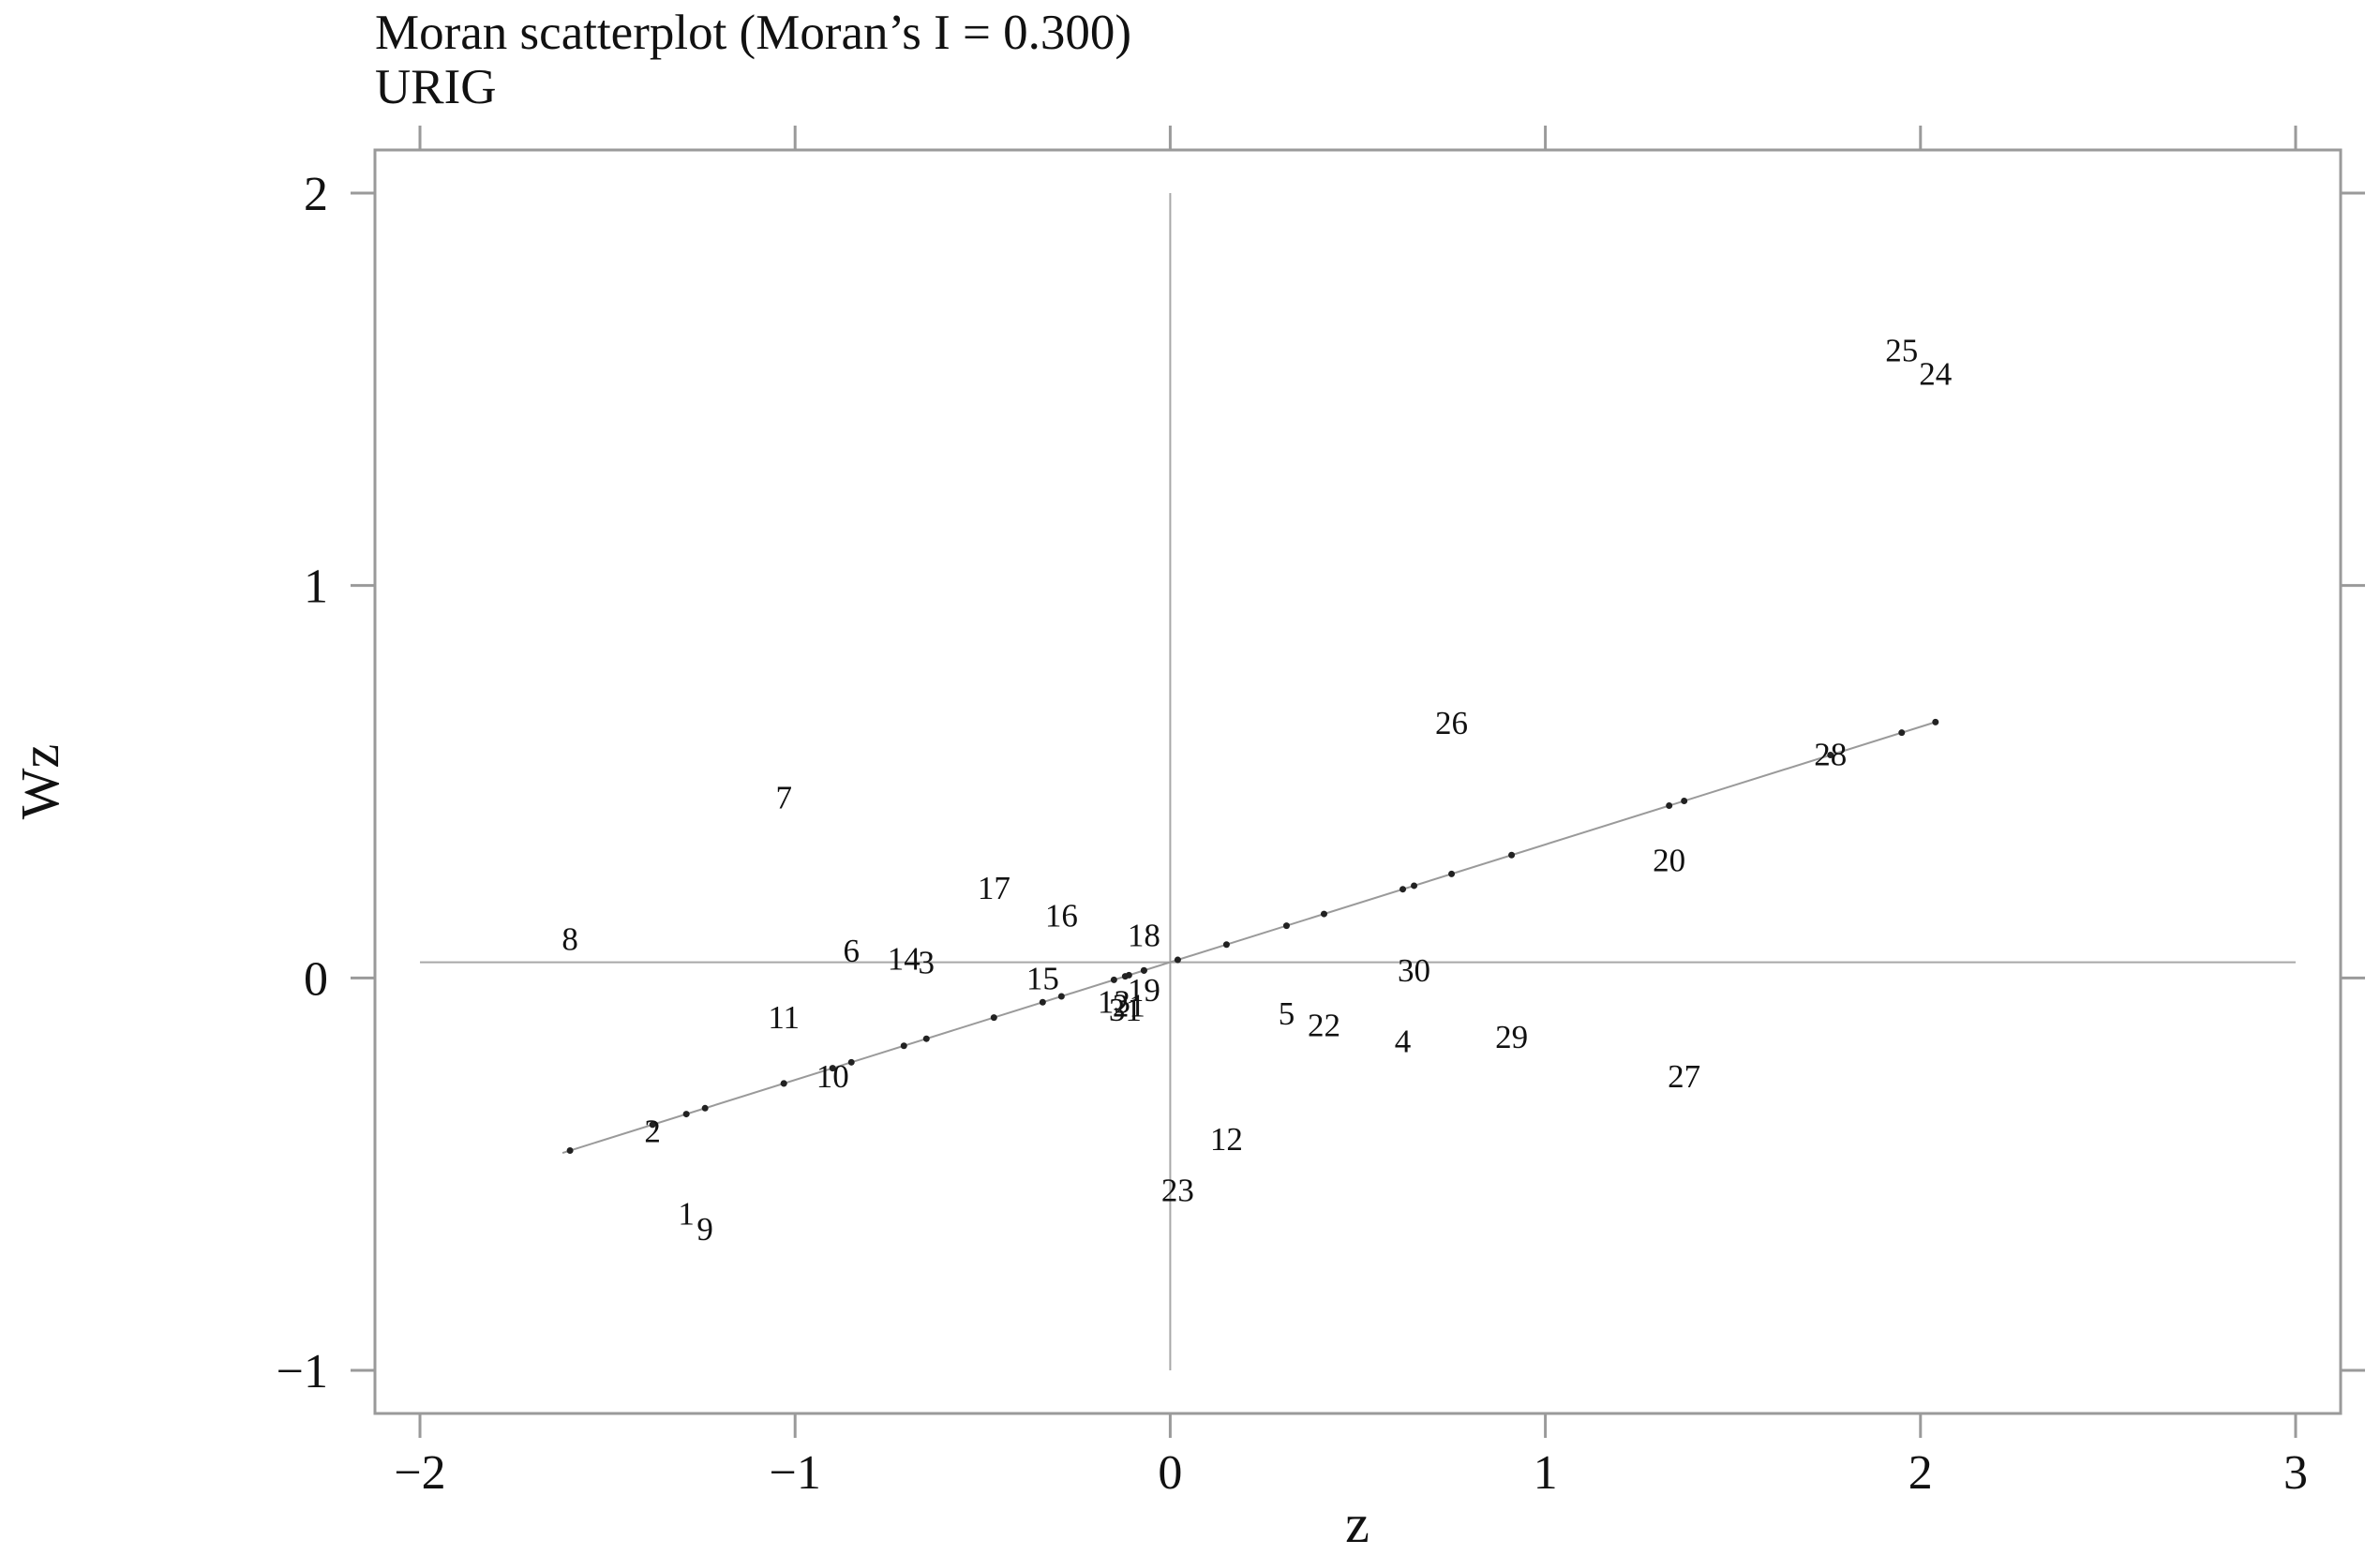 Image resolution: width=2380 pixels, height=1555 pixels. Describe the element at coordinates (1061, 915) in the screenshot. I see `point-label: 16` at that location.